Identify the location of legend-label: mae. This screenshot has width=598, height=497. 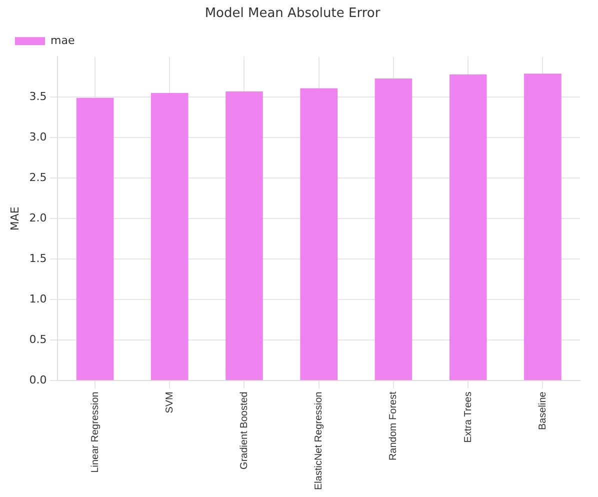
(62, 40).